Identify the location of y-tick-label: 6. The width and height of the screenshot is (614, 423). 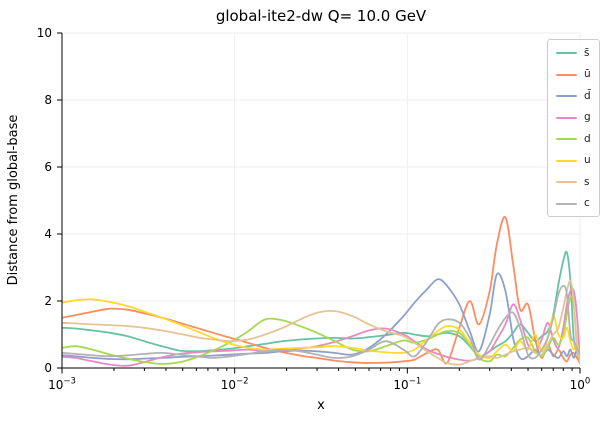
(48, 167).